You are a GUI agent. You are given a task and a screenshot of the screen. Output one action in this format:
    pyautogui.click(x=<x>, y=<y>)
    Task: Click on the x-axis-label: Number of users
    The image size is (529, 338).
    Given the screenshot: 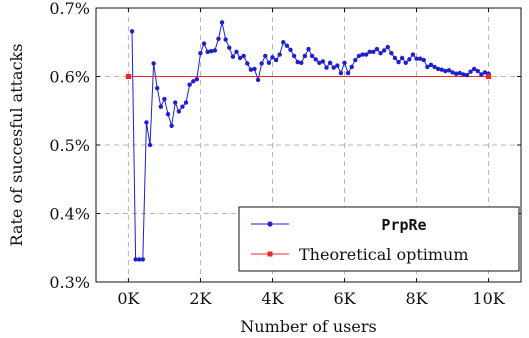 What is the action you would take?
    pyautogui.click(x=308, y=326)
    